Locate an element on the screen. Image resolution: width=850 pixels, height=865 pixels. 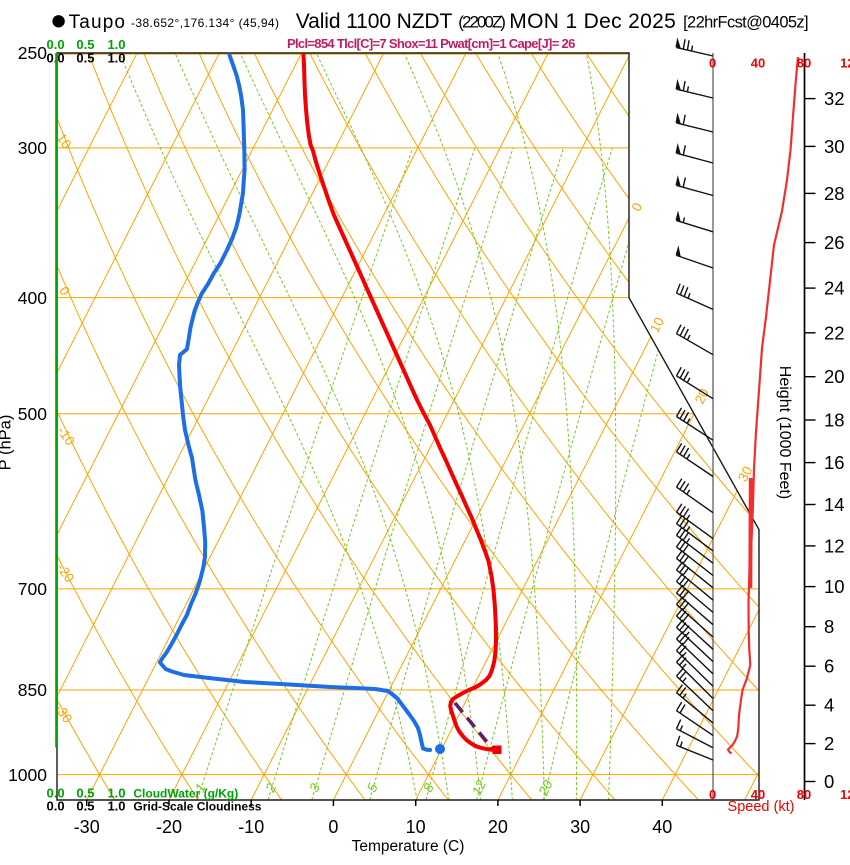
svg-text: Taupo is located at coordinates (97, 22).